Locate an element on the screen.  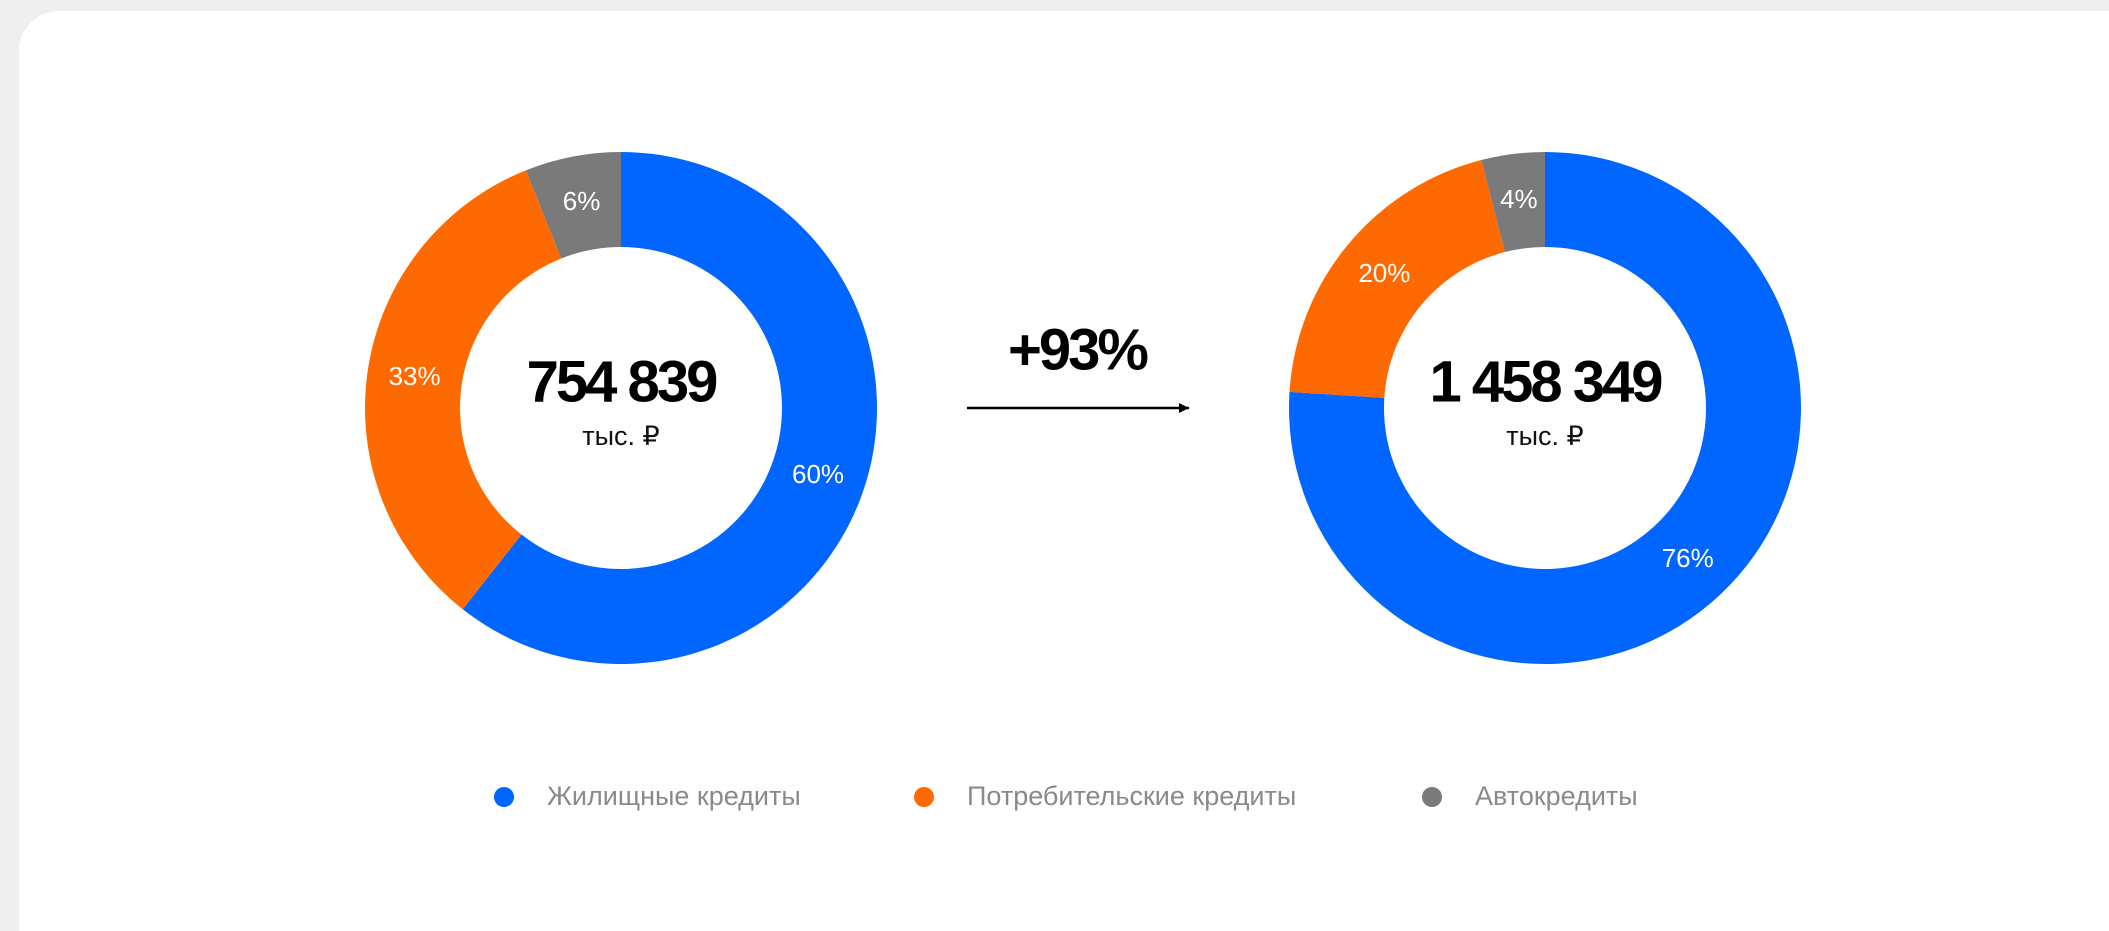
value-label: 4% is located at coordinates (1519, 199).